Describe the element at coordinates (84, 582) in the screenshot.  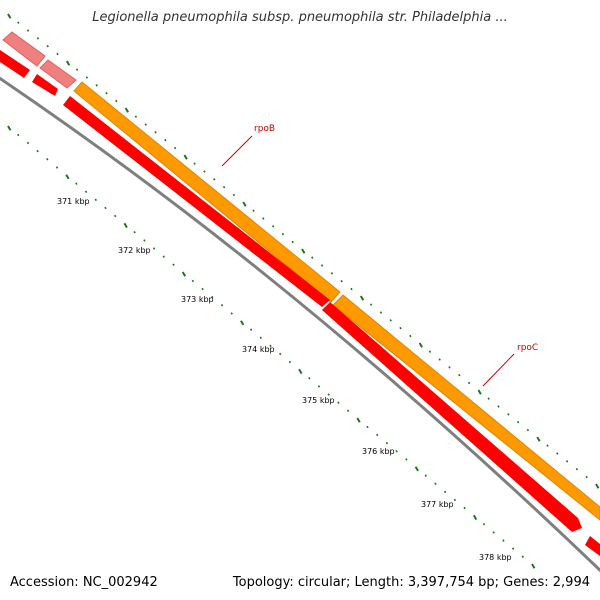
I see `accession-label: Accession: NC_002942` at that location.